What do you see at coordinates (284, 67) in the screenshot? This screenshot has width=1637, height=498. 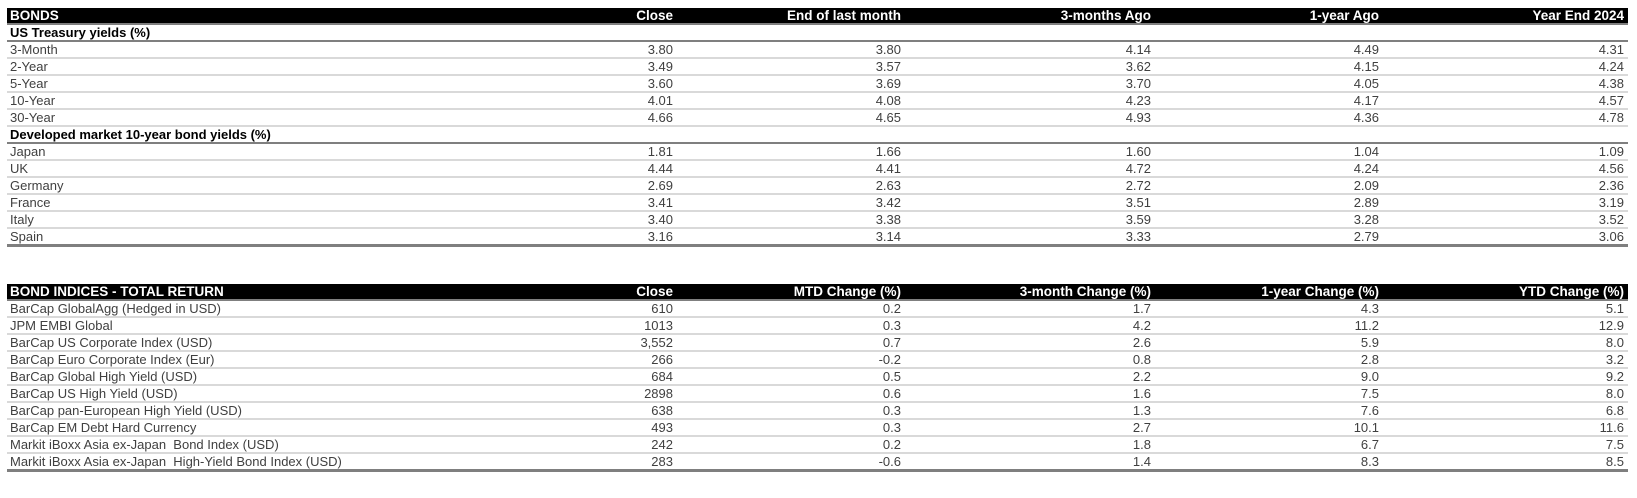 I see `row-label: 2-Year` at bounding box center [284, 67].